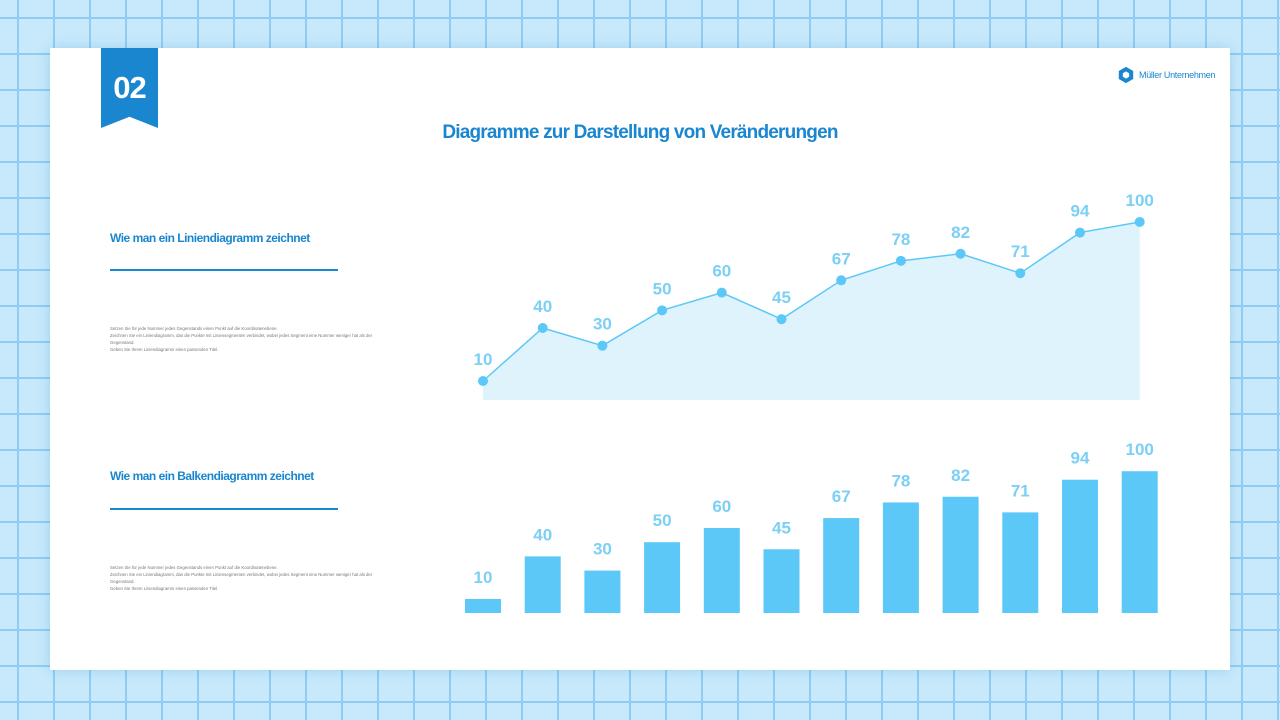  Describe the element at coordinates (1177, 75) in the screenshot. I see `company-name: Müller Unternehmen` at that location.